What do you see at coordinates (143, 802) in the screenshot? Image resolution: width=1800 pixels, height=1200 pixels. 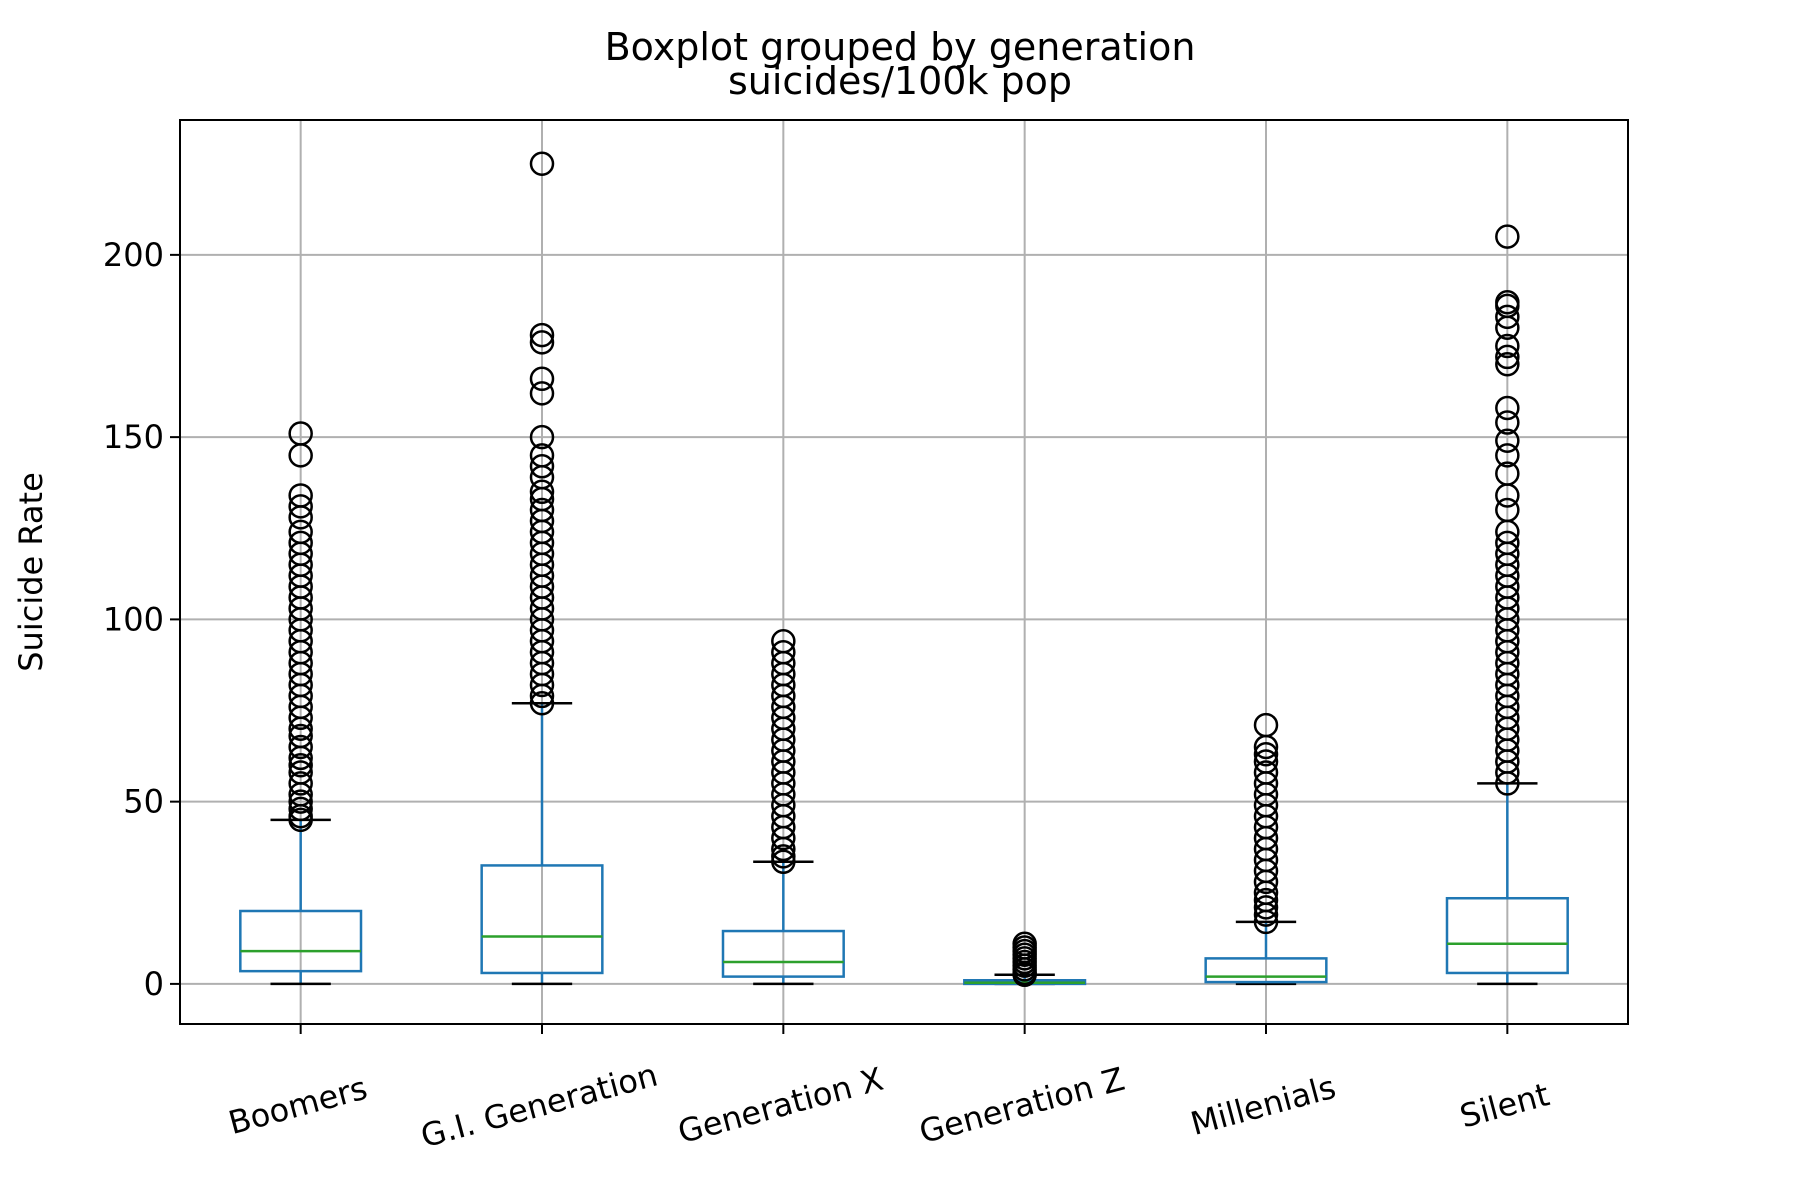 I see `y-tick-label: 50` at bounding box center [143, 802].